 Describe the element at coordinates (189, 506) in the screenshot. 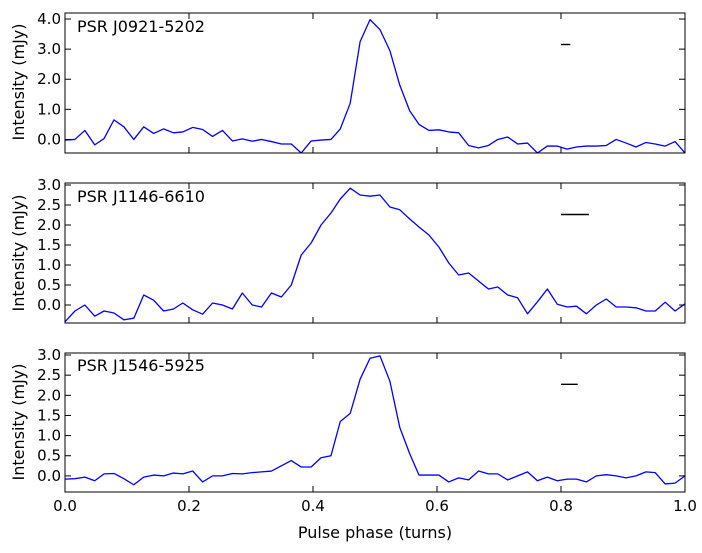

I see `panel-3-xtick-label: 0.2` at that location.